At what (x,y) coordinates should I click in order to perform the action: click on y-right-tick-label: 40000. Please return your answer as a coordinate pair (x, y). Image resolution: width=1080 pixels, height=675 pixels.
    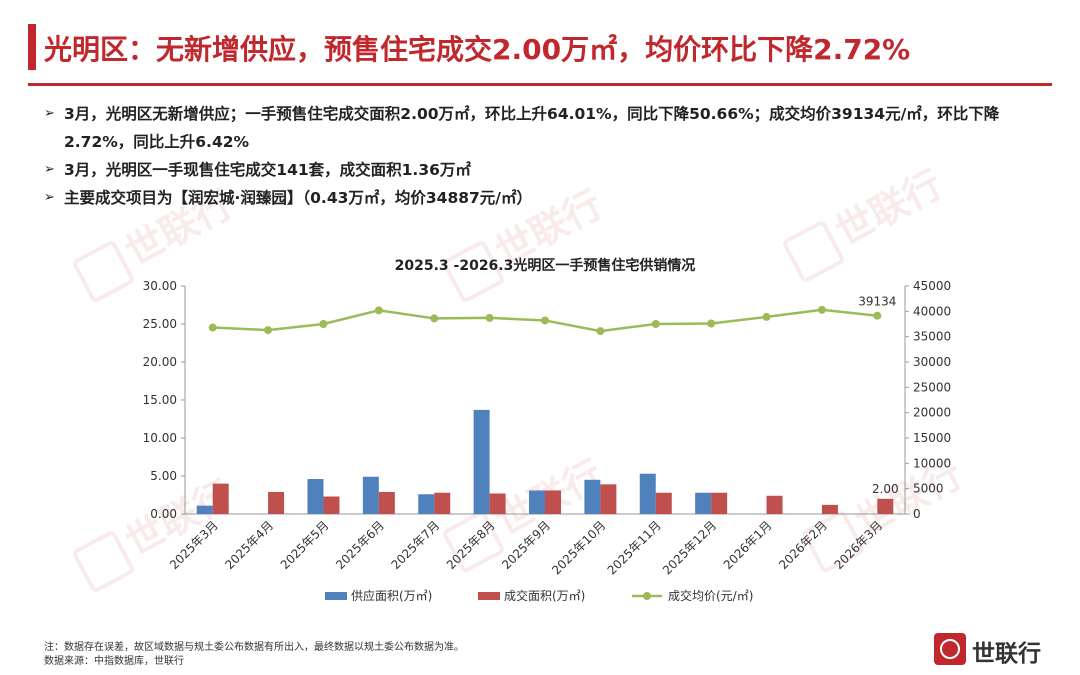
    Looking at the image, I should click on (932, 311).